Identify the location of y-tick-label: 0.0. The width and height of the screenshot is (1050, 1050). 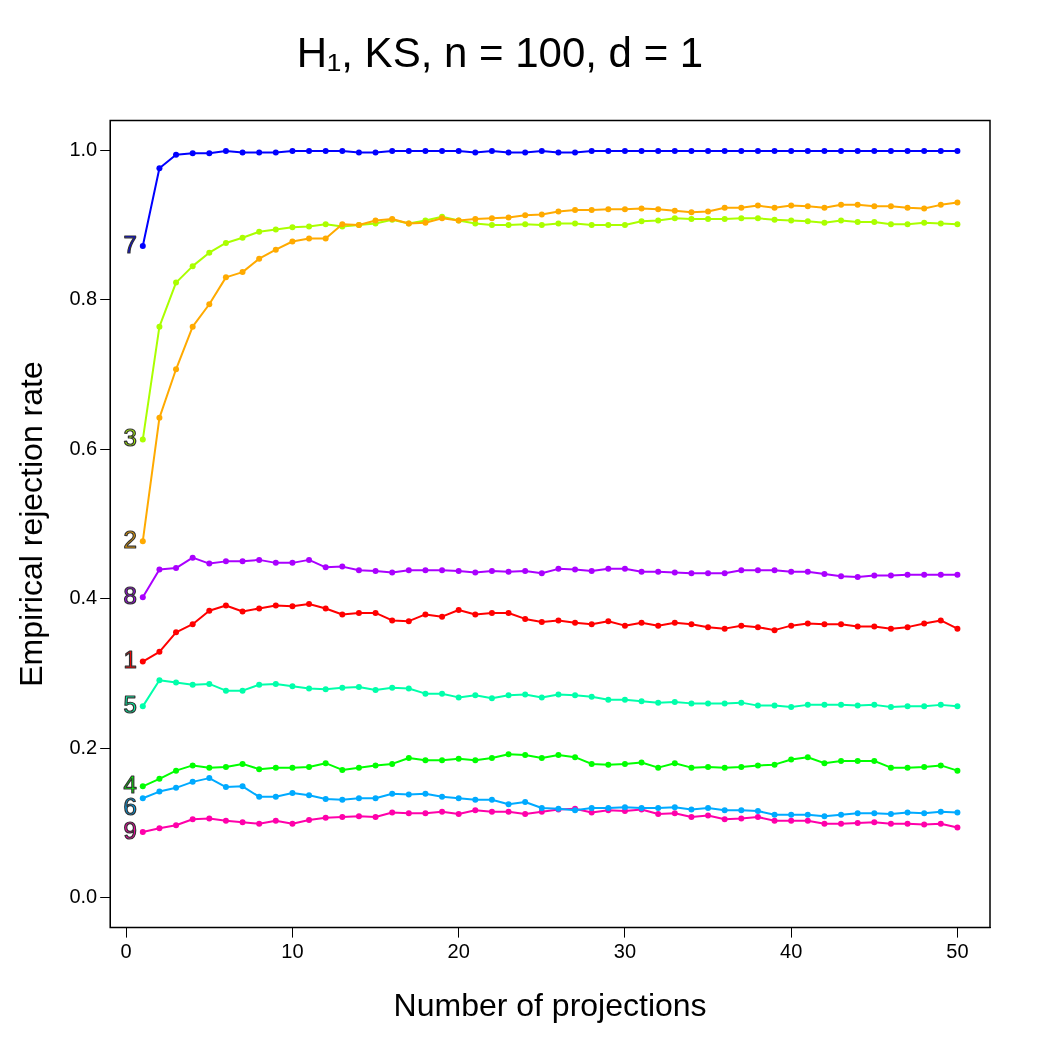
(83, 896).